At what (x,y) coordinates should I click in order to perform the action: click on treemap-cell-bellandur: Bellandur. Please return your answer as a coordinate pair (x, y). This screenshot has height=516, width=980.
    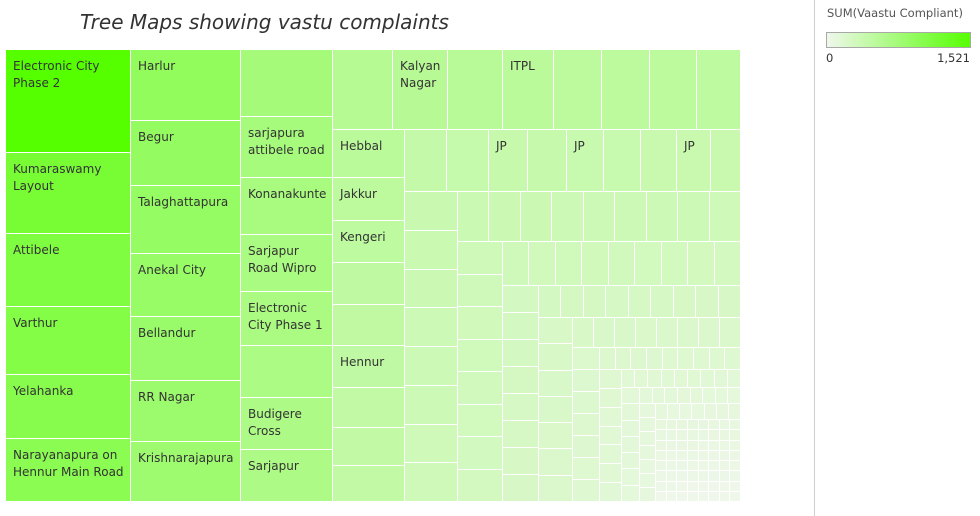
    Looking at the image, I should click on (186, 349).